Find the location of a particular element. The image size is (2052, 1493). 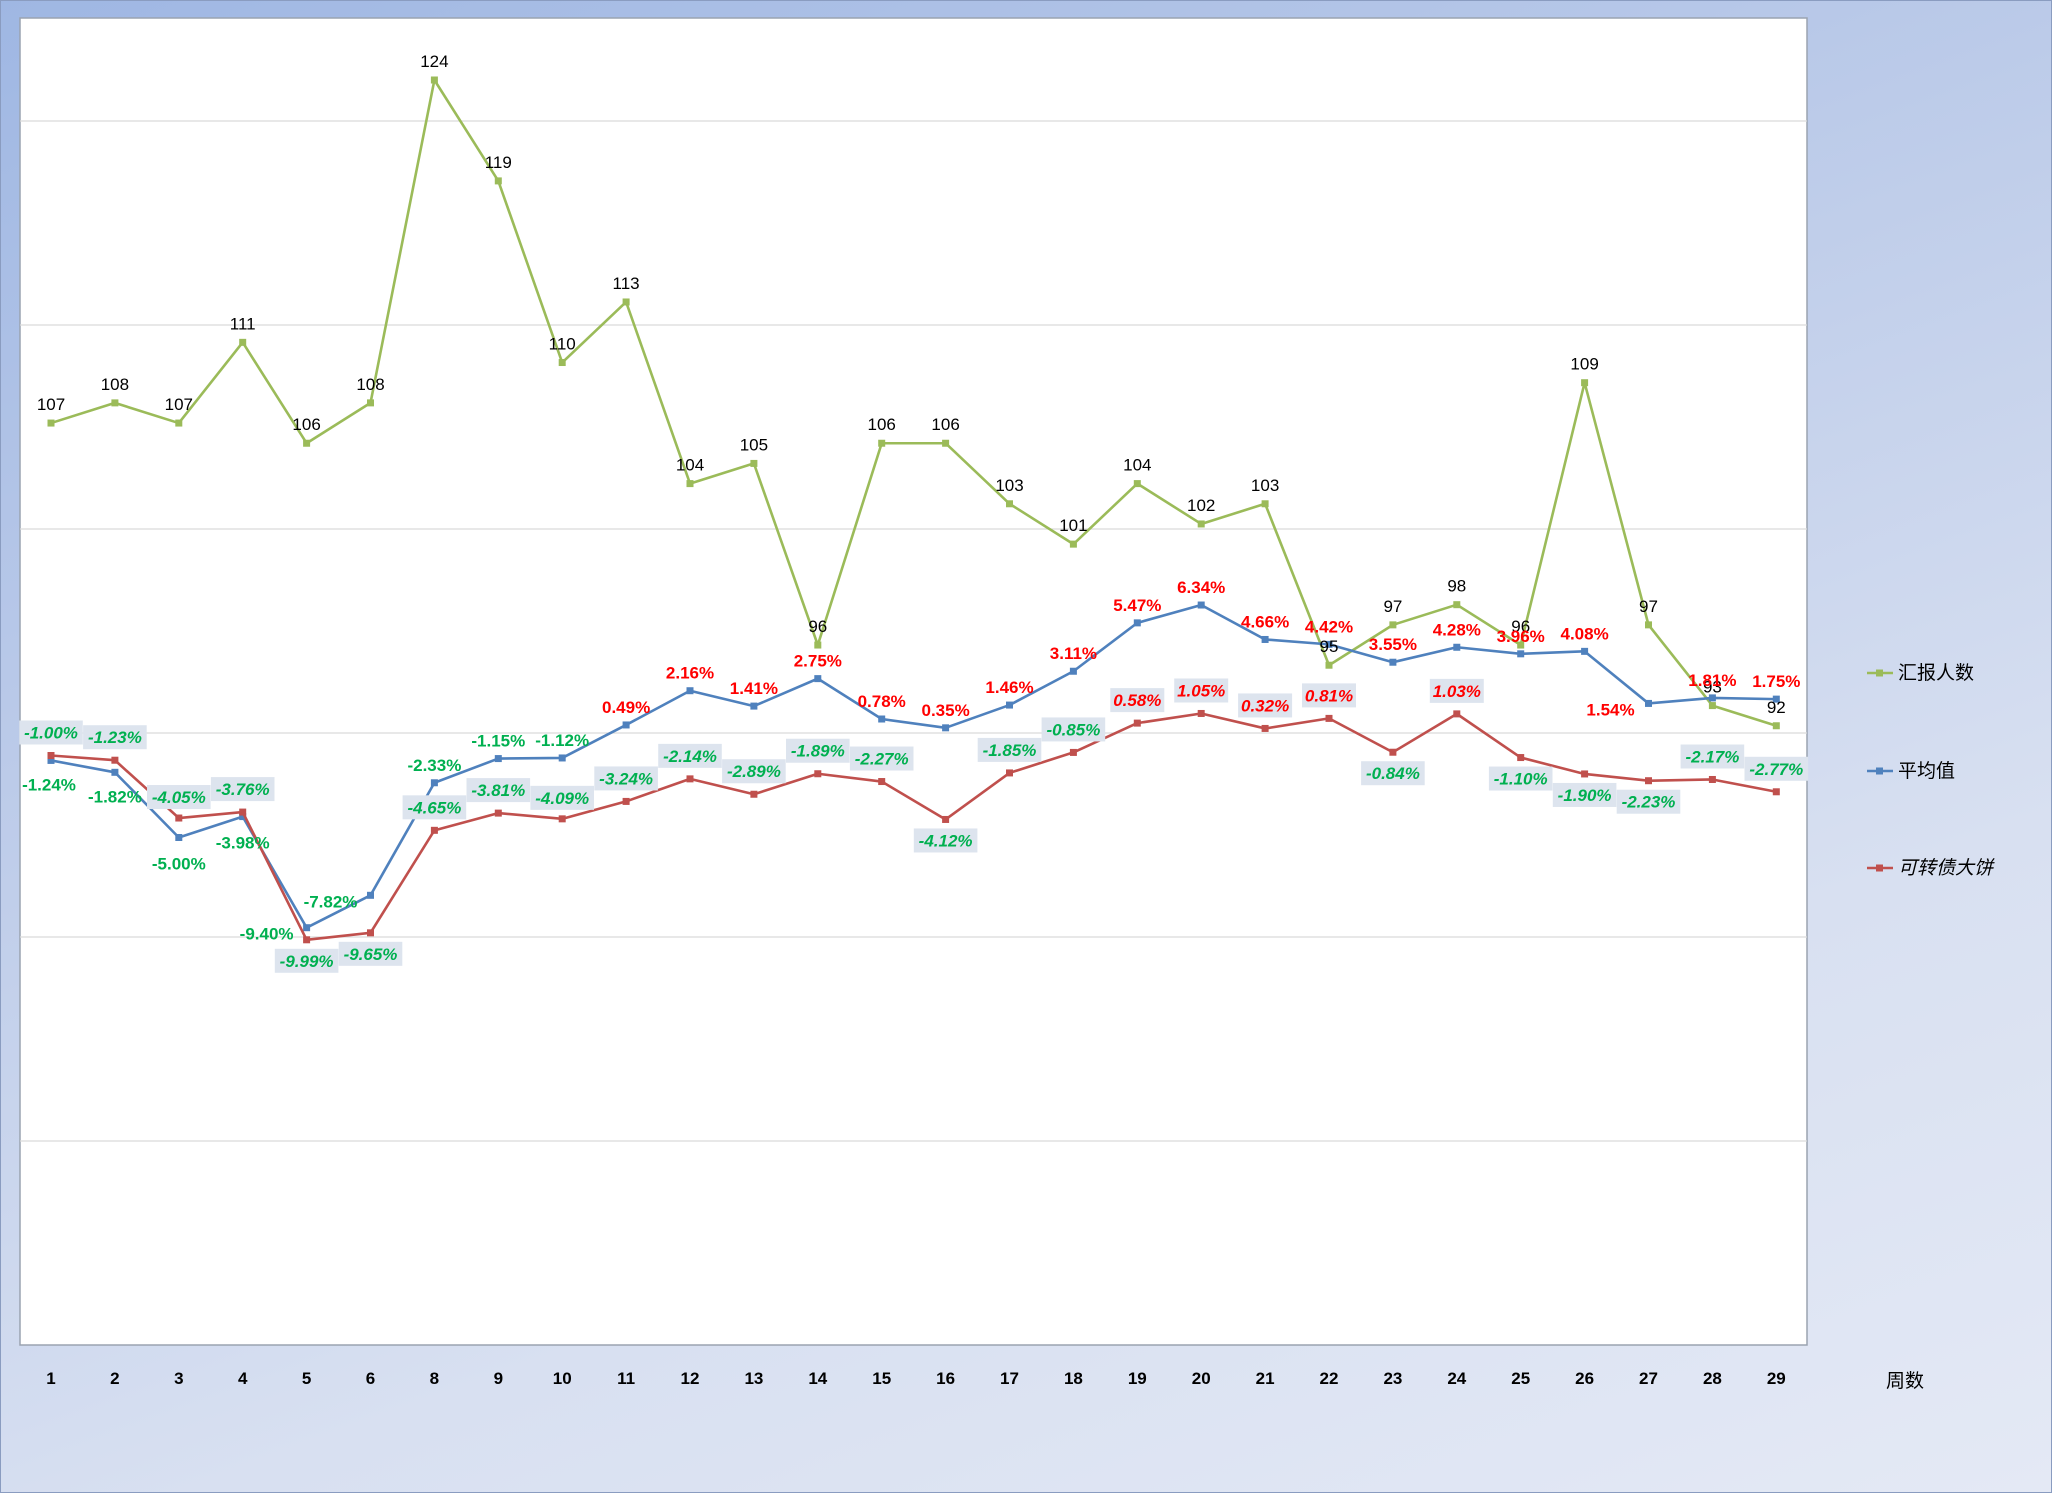

category-label: 1 is located at coordinates (50, 1378).